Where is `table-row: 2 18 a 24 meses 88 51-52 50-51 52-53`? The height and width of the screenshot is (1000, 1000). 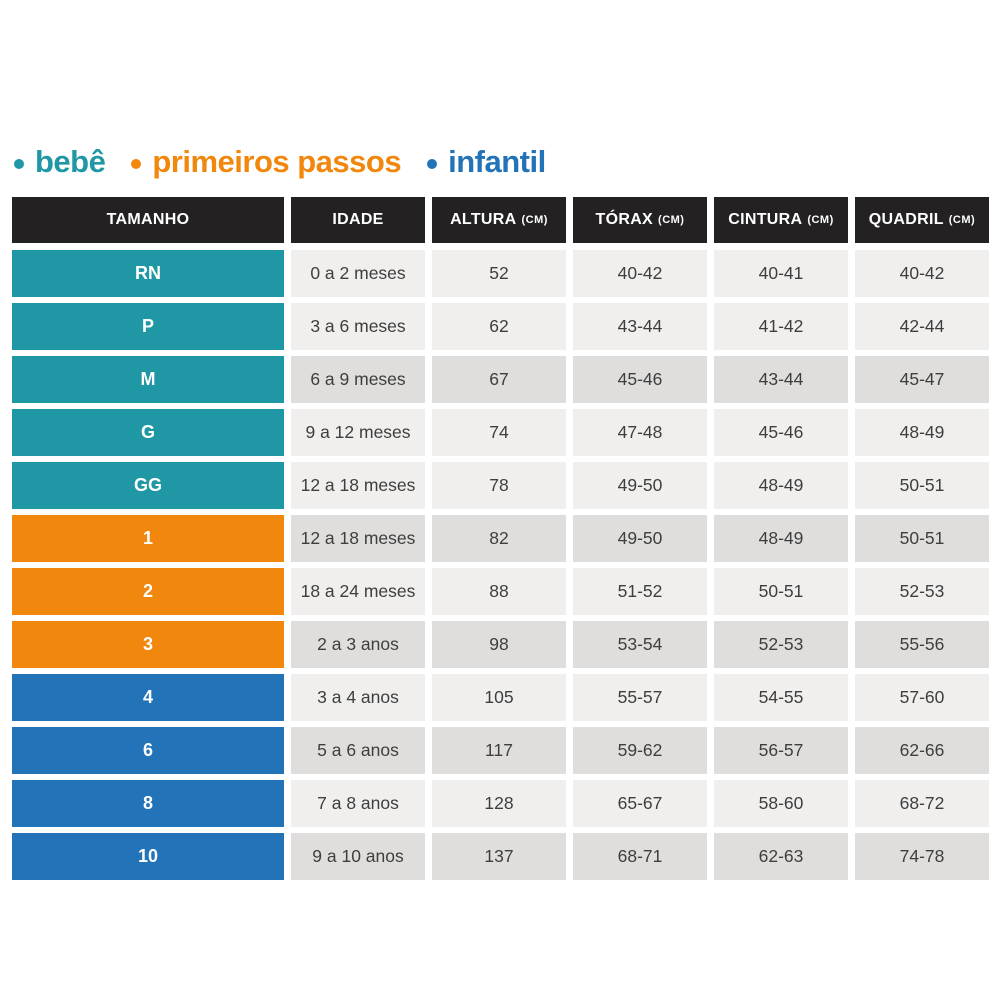
table-row: 2 18 a 24 meses 88 51-52 50-51 52-53 is located at coordinates (500, 591).